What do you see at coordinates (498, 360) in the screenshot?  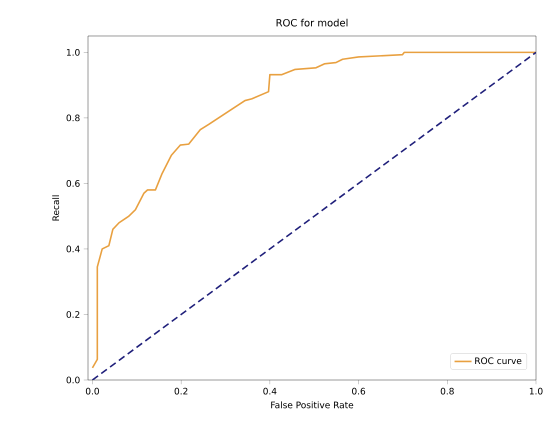 I see `legend-label: ROC curve` at bounding box center [498, 360].